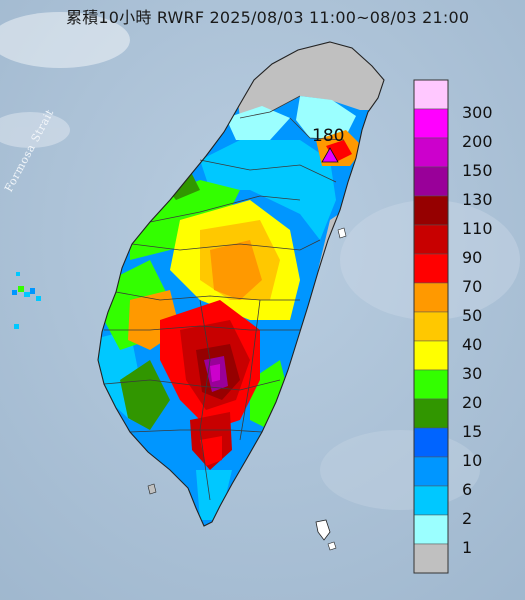 The image size is (525, 600). I want to click on legend-label: 2, so click(467, 518).